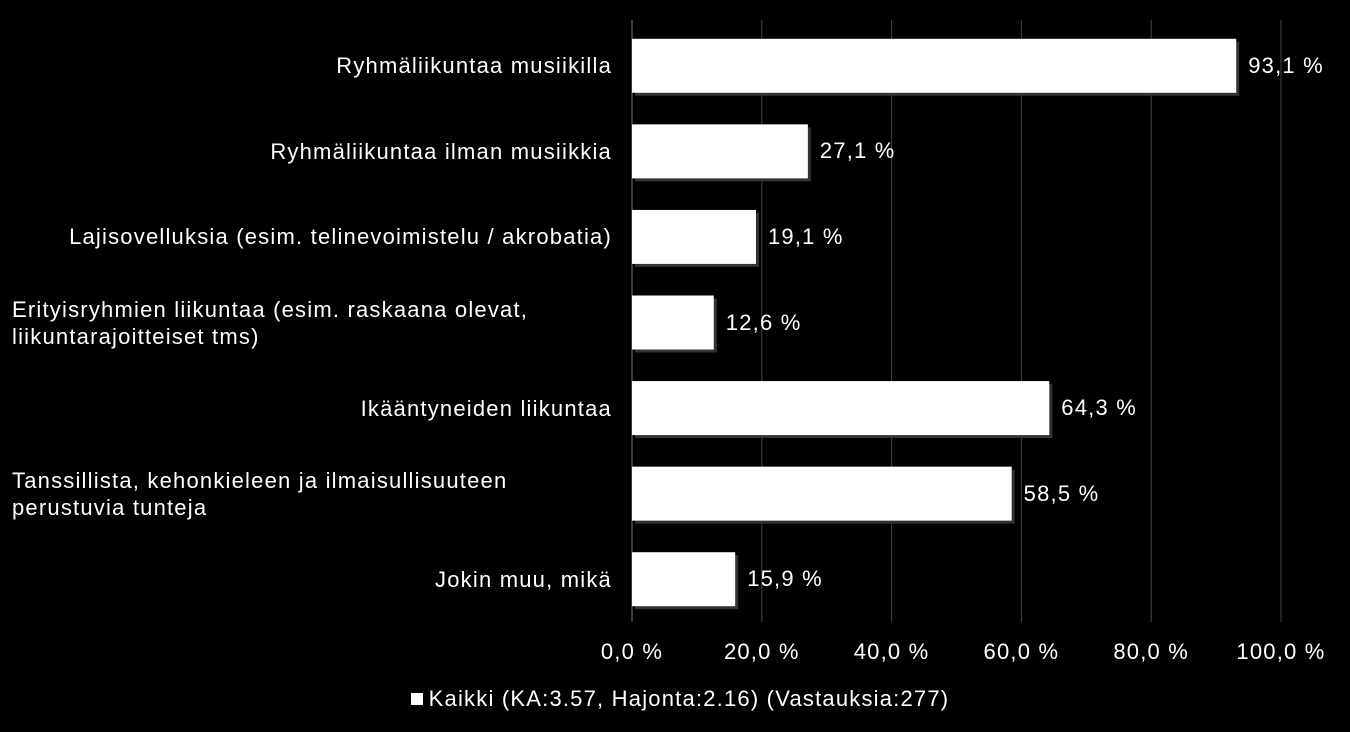 This screenshot has height=732, width=1350. What do you see at coordinates (1151, 651) in the screenshot?
I see `x-tick-label: 80,0 %` at bounding box center [1151, 651].